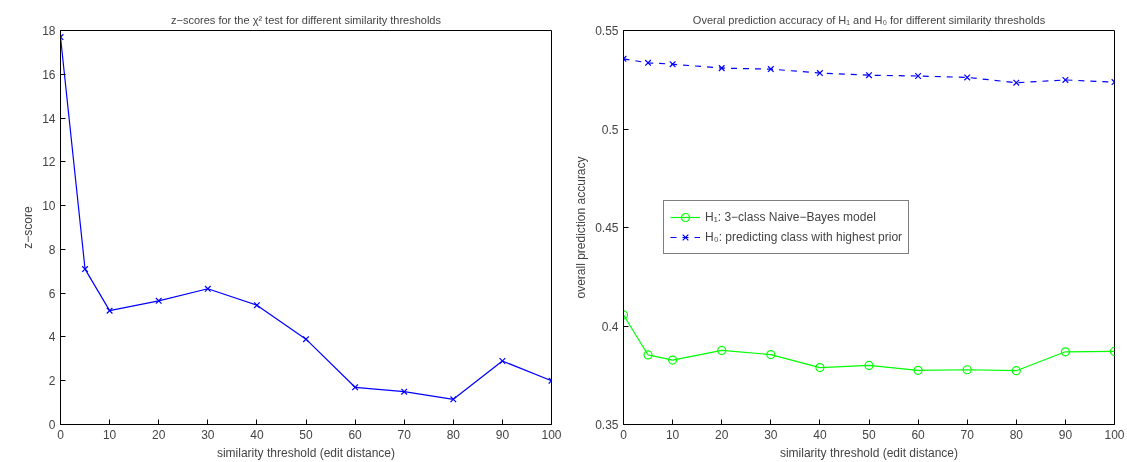 Image resolution: width=1127 pixels, height=462 pixels. Describe the element at coordinates (607, 228) in the screenshot. I see `y-tick-label: 0.45` at that location.